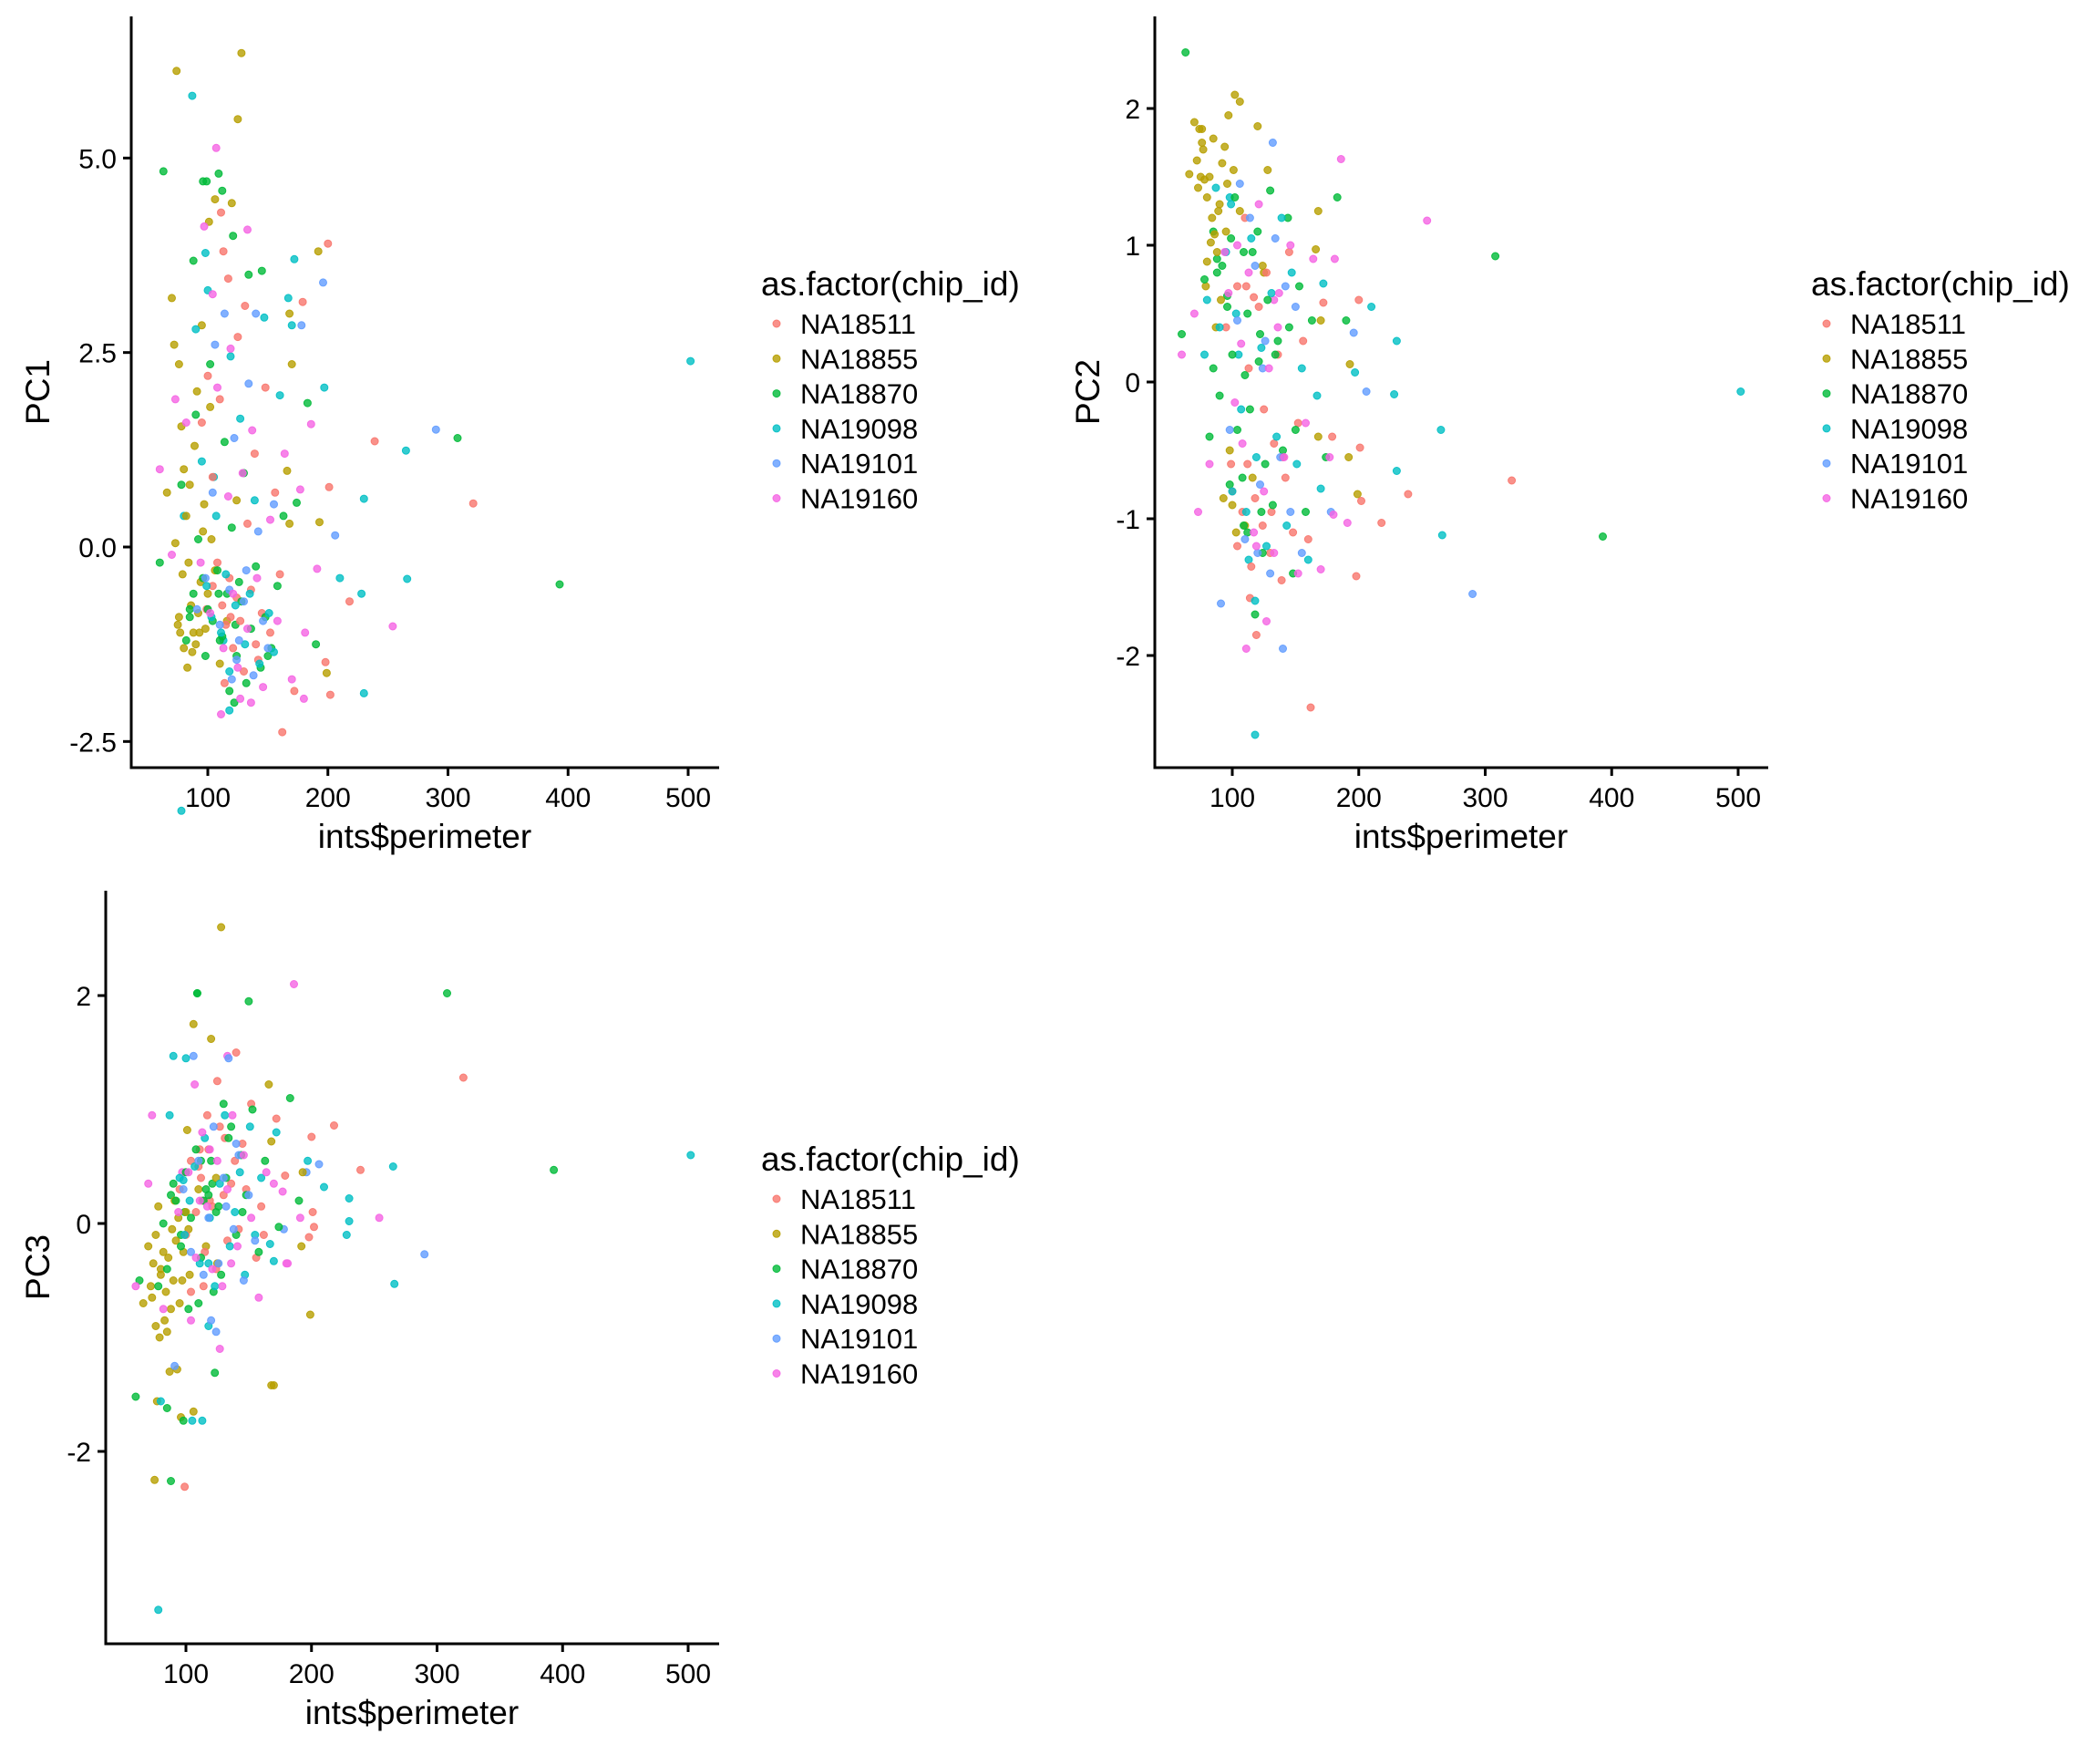  I want to click on y-tick-label: 5.0, so click(98, 159).